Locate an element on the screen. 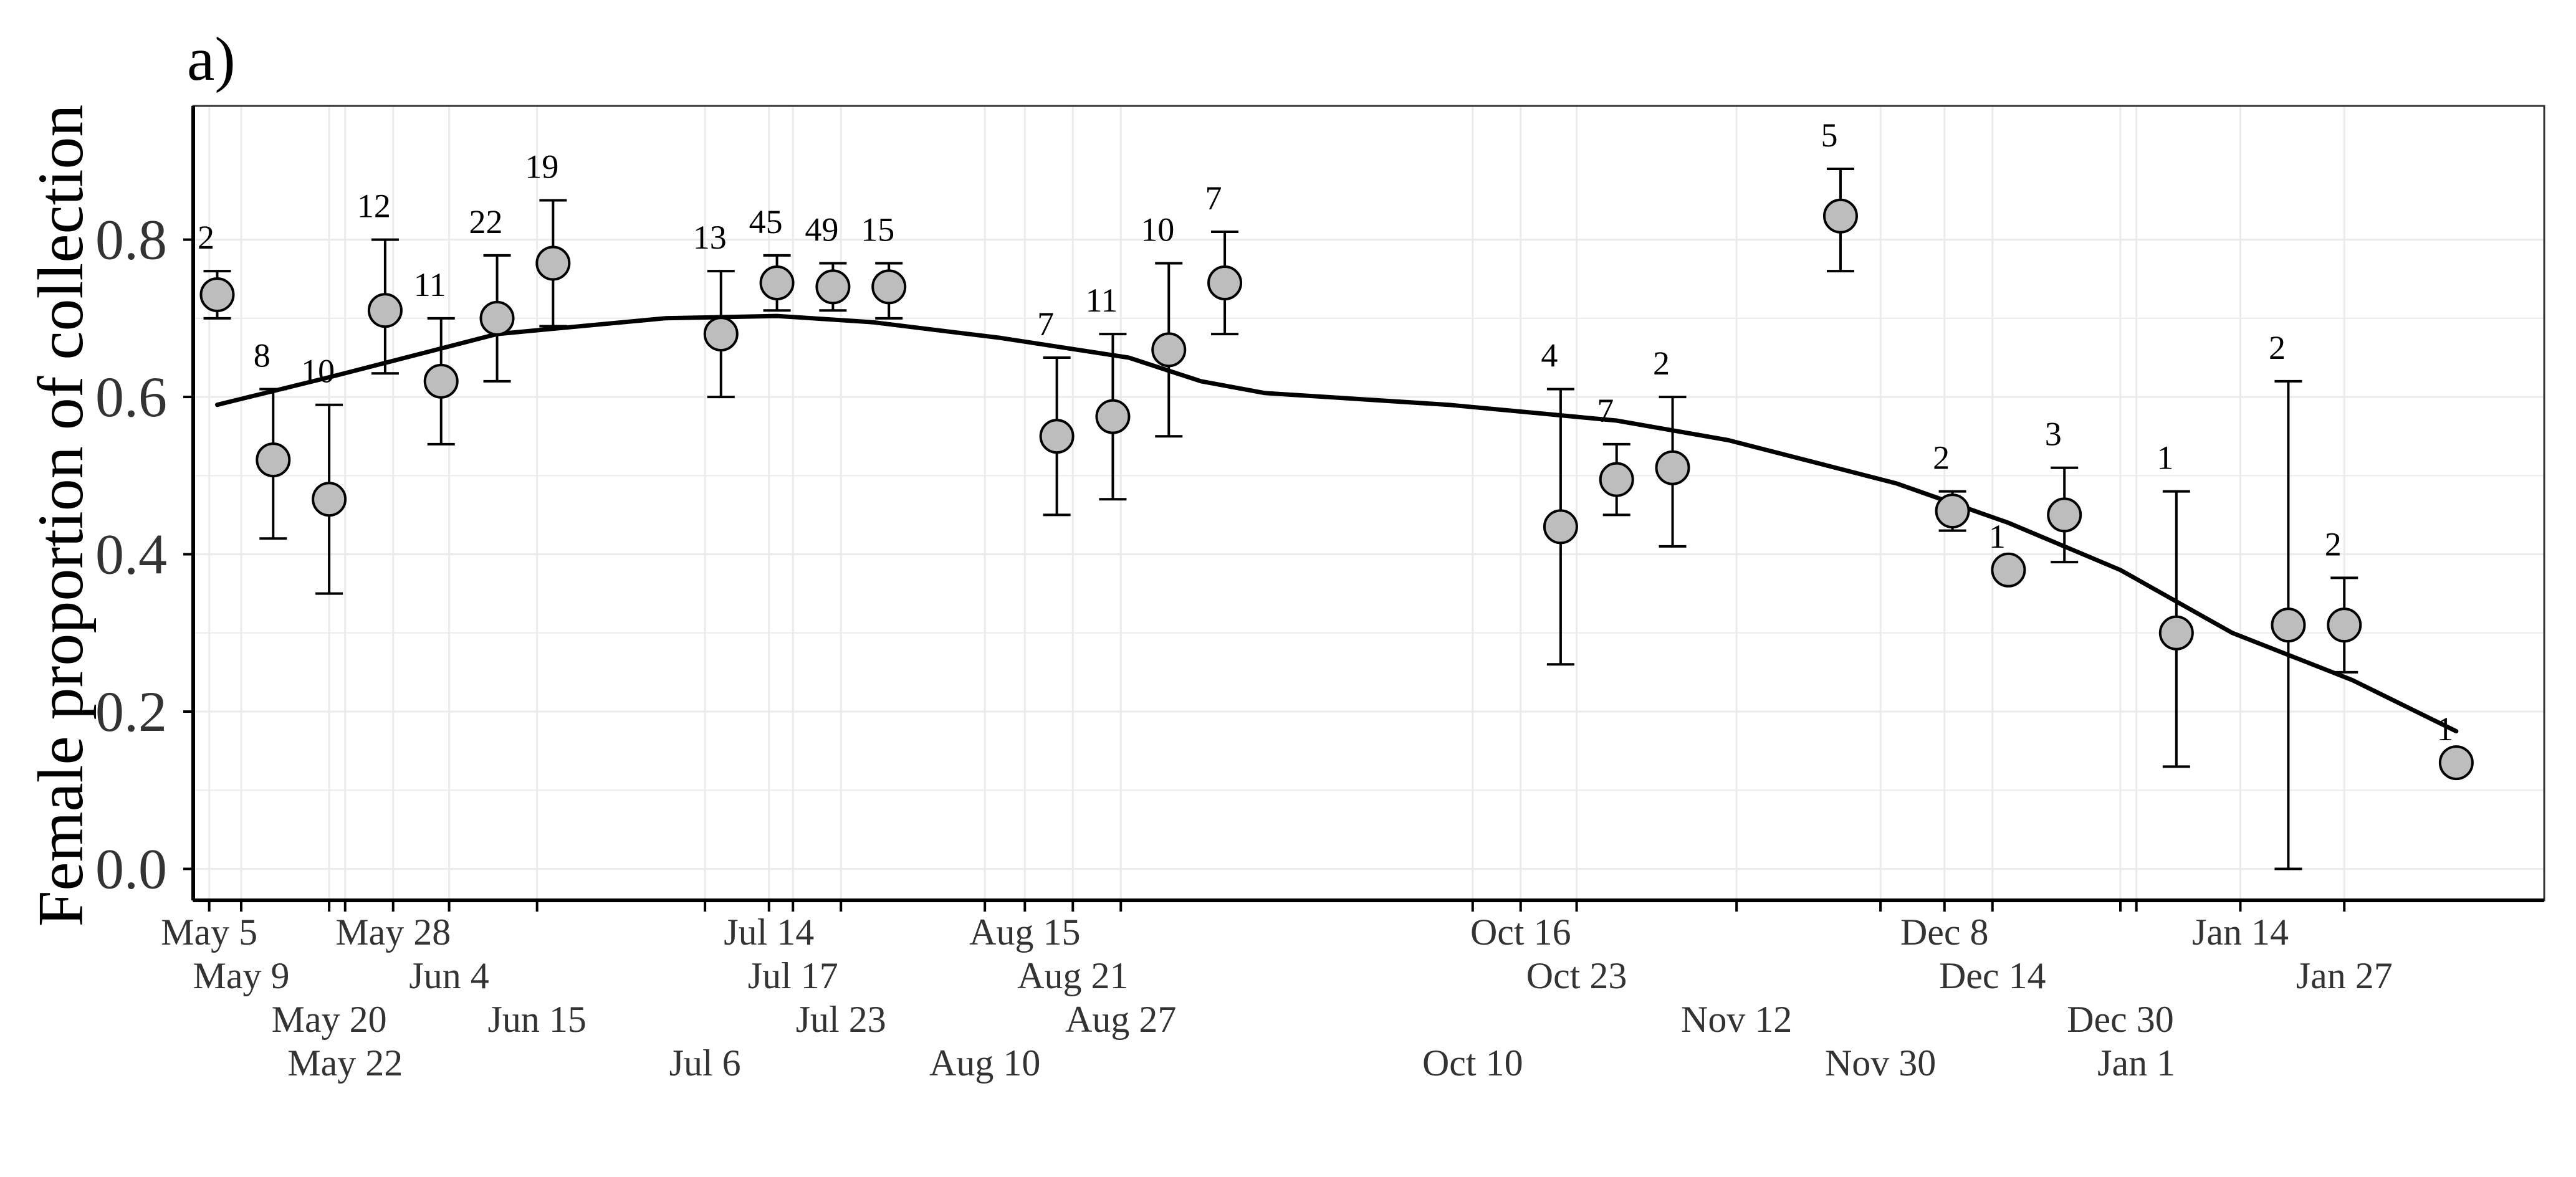 The height and width of the screenshot is (1177, 2576). x-tick-label: Jun 4 is located at coordinates (449, 975).